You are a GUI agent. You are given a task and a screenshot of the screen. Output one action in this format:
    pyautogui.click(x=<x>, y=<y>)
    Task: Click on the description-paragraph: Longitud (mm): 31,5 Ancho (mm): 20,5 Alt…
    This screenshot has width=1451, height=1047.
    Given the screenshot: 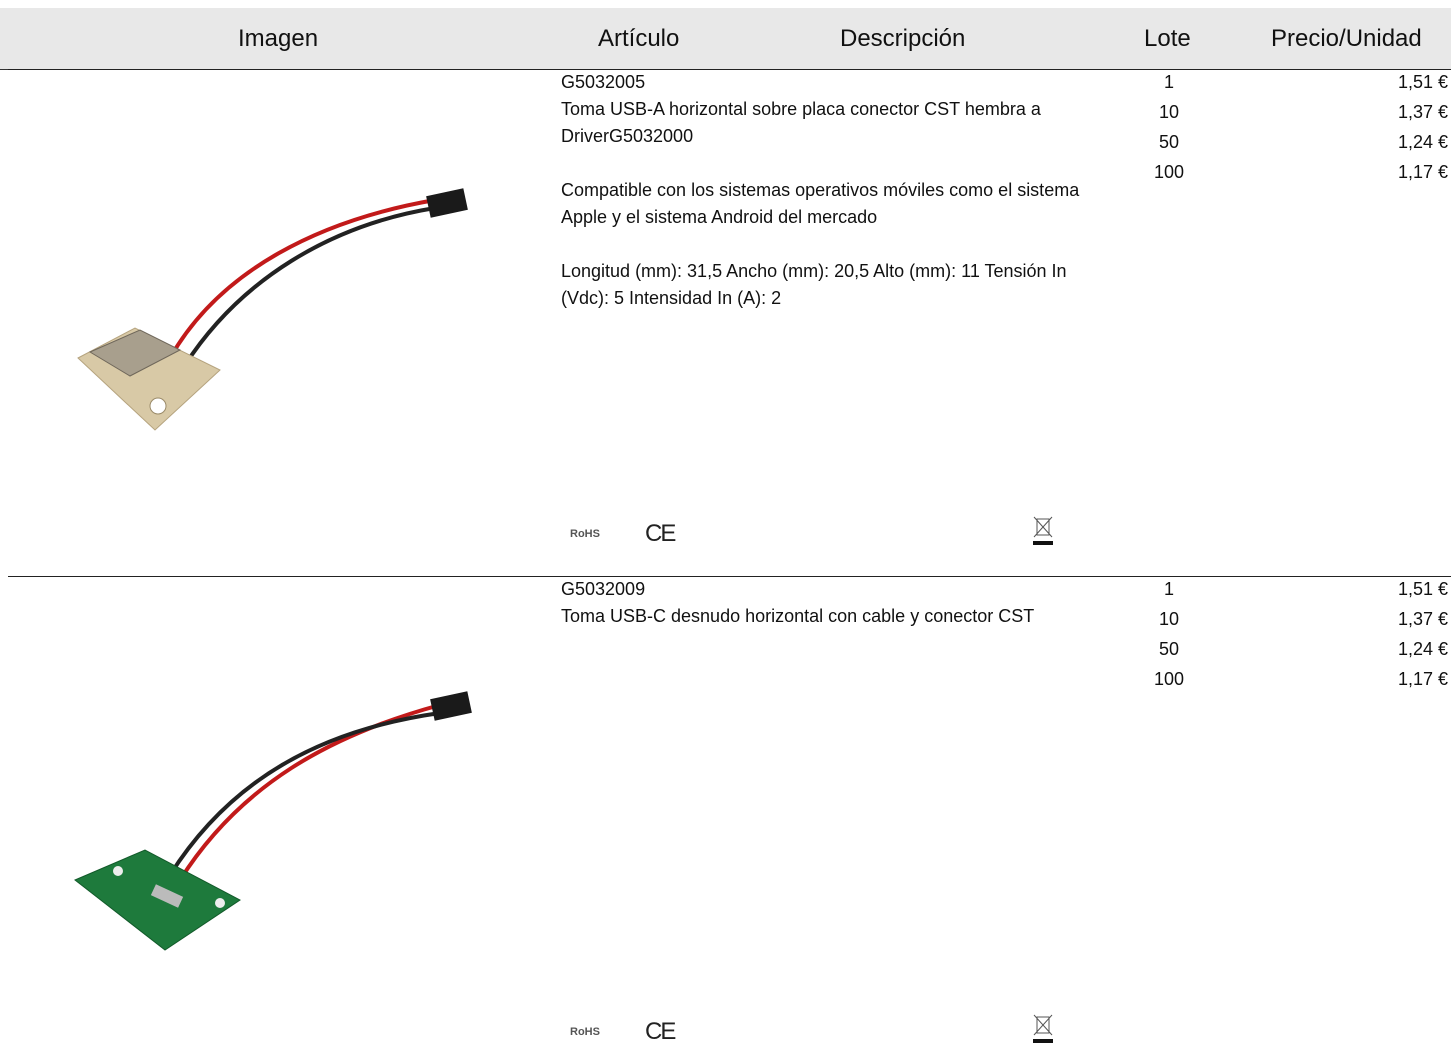 What is the action you would take?
    pyautogui.click(x=814, y=284)
    